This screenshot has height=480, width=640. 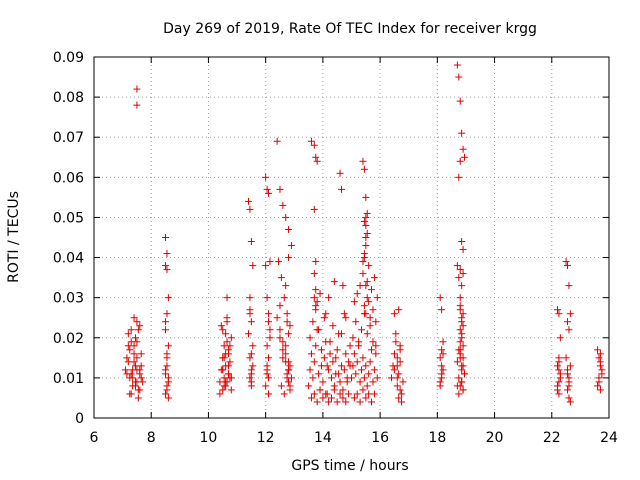 What do you see at coordinates (68, 178) in the screenshot?
I see `y-tick-label: 0.06` at bounding box center [68, 178].